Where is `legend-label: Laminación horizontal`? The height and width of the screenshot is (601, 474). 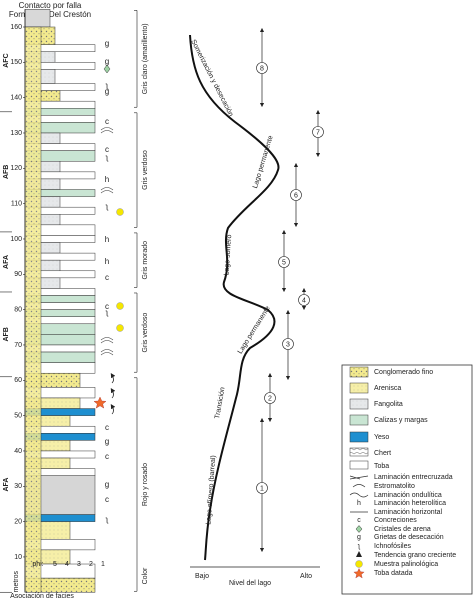
legend-label: Laminación horizontal is located at coordinates (408, 512).